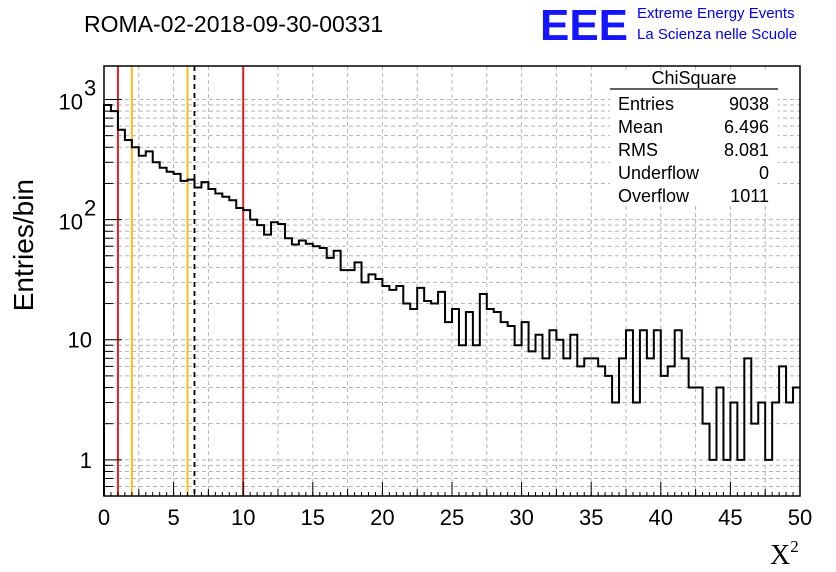  What do you see at coordinates (86, 460) in the screenshot?
I see `y-tick-label: 1` at bounding box center [86, 460].